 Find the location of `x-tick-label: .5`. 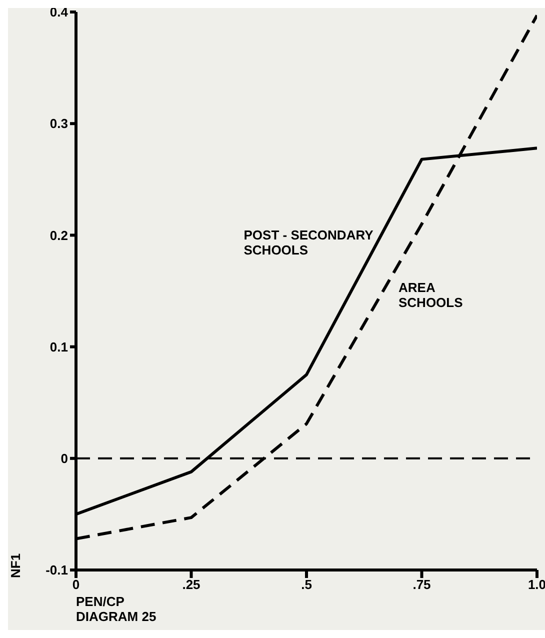

x-tick-label: .5 is located at coordinates (306, 584).